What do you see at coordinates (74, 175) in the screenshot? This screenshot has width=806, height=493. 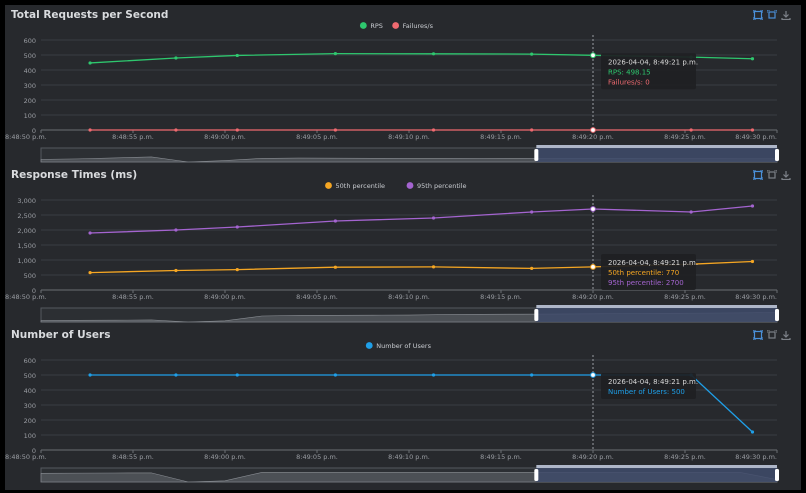 I see `chart-title: Response Times (ms)` at bounding box center [74, 175].